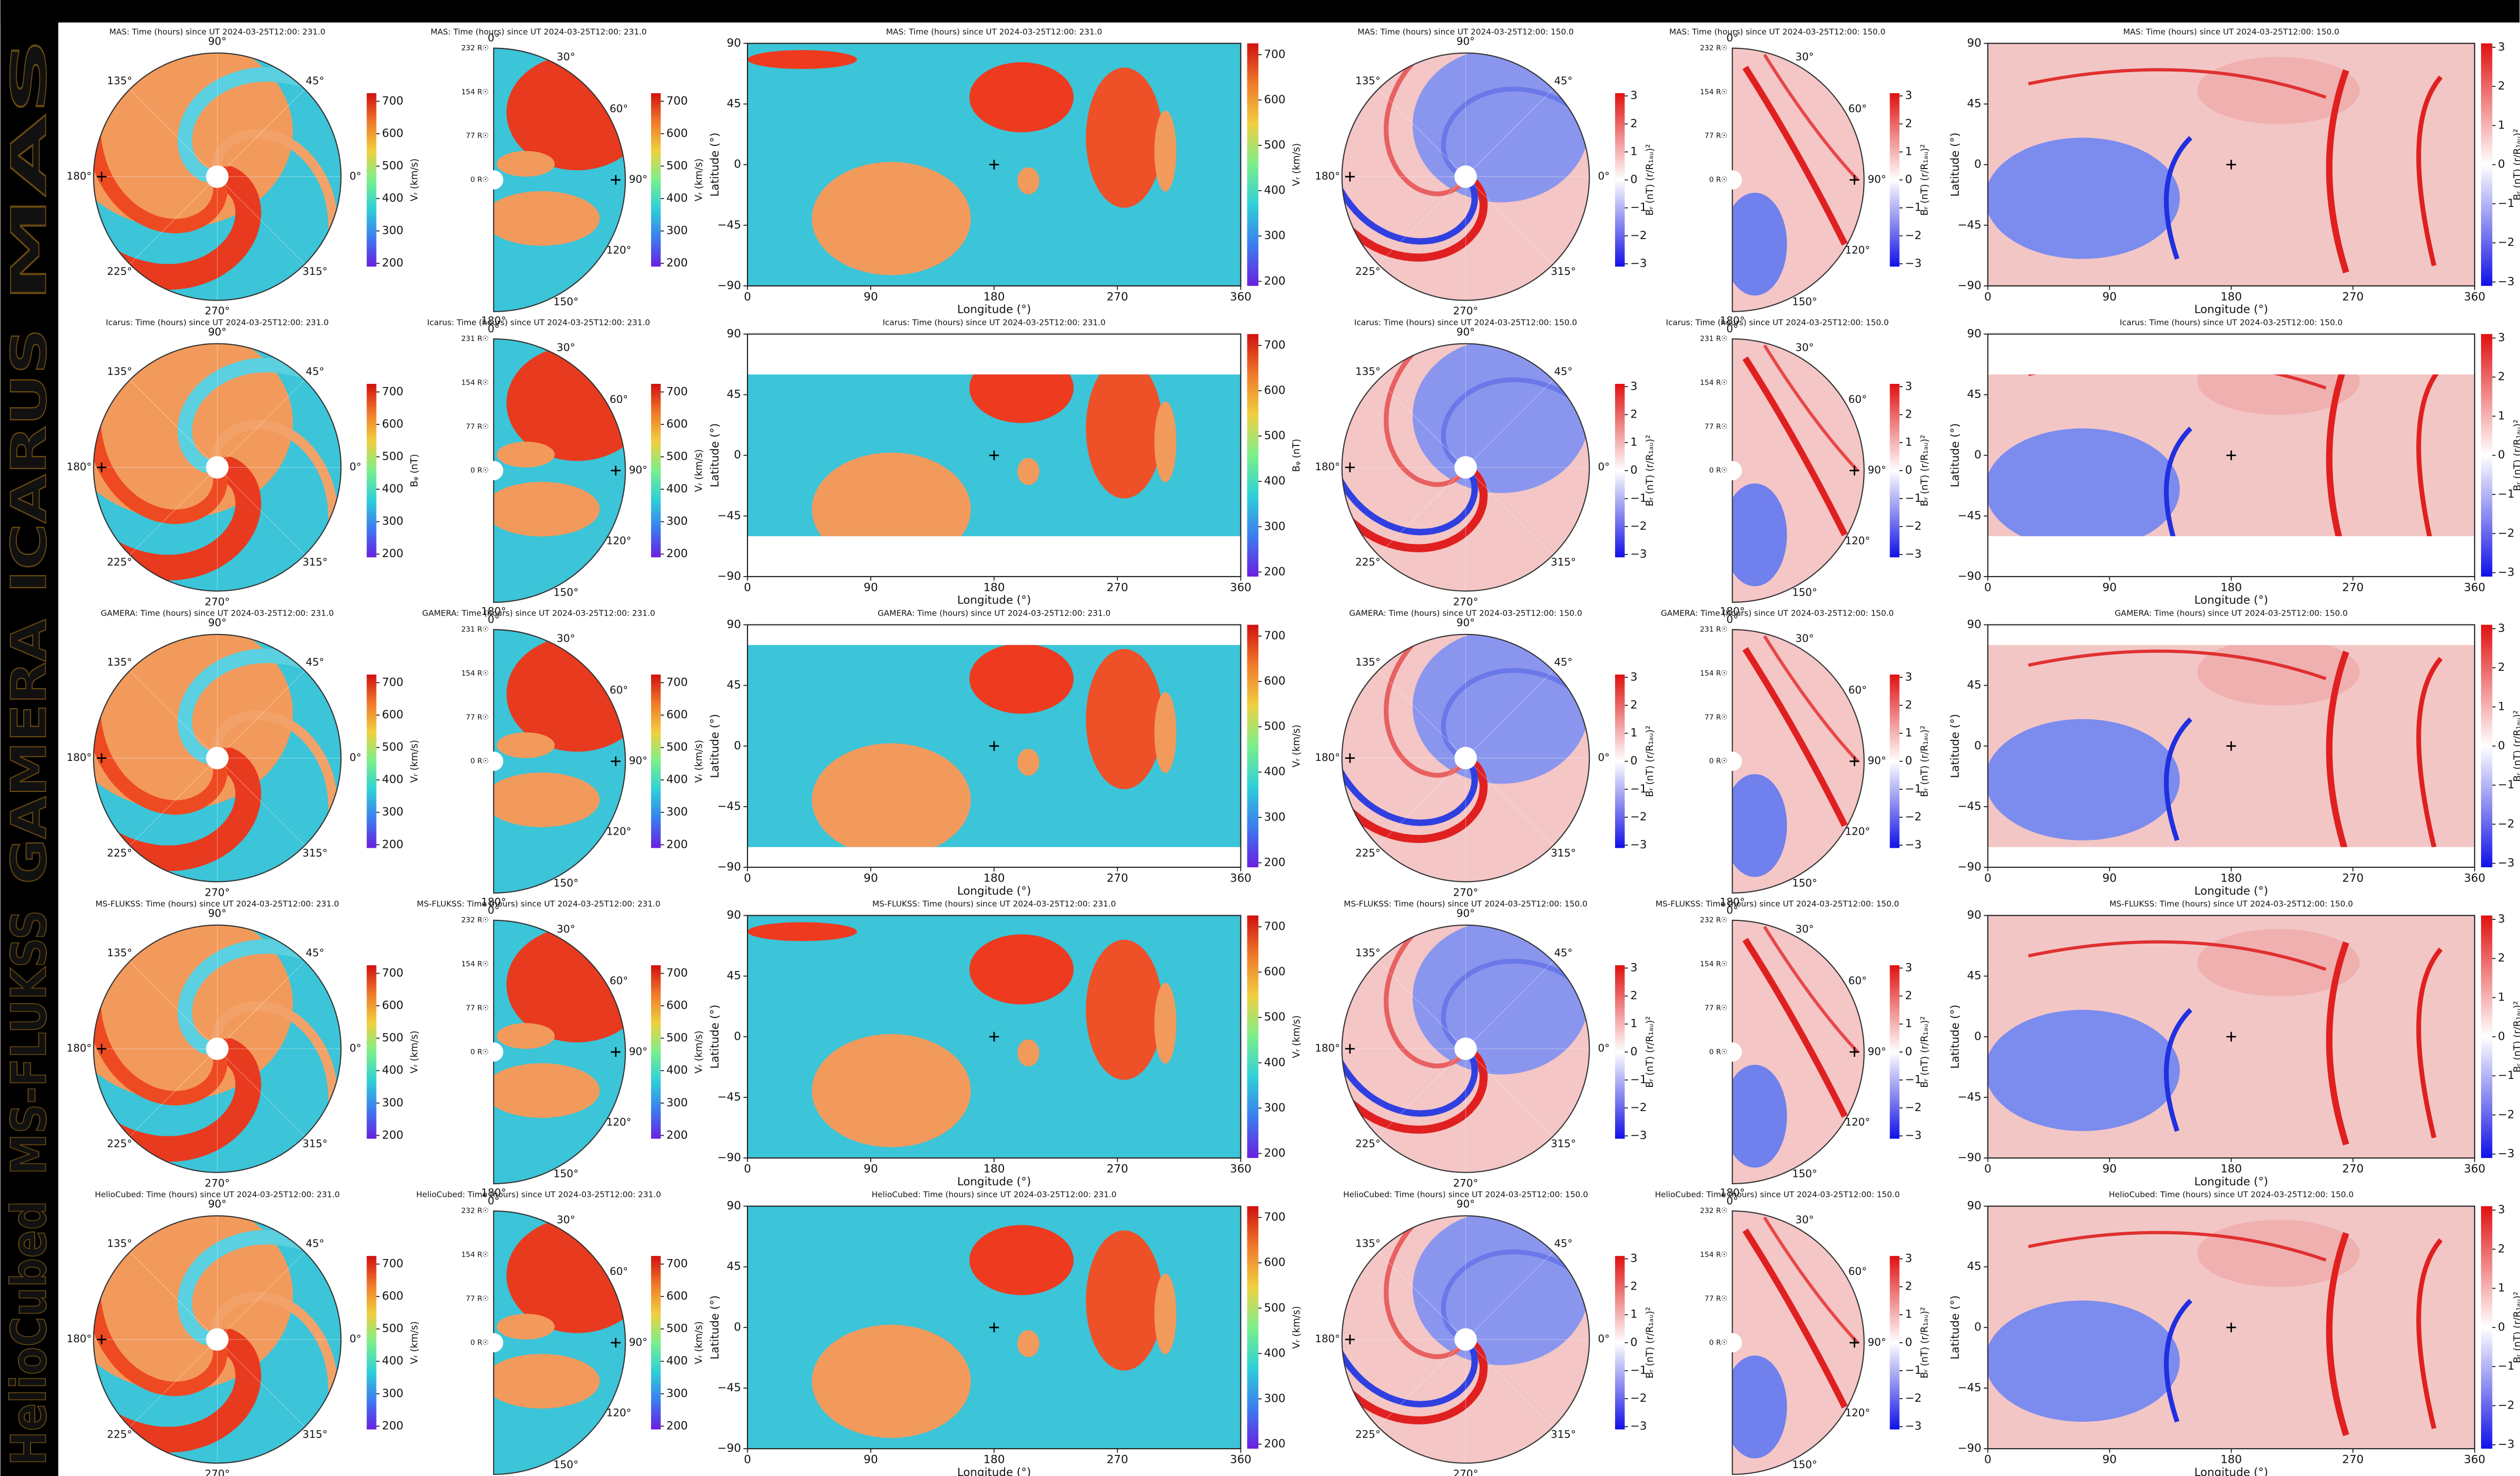  I want to click on y-tick-label: 0, so click(737, 164).